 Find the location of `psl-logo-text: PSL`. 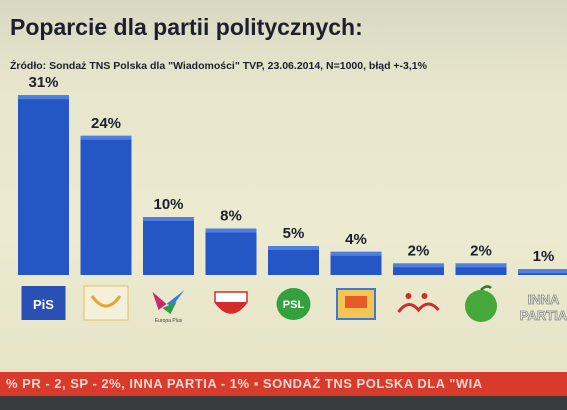

psl-logo-text: PSL is located at coordinates (294, 305).